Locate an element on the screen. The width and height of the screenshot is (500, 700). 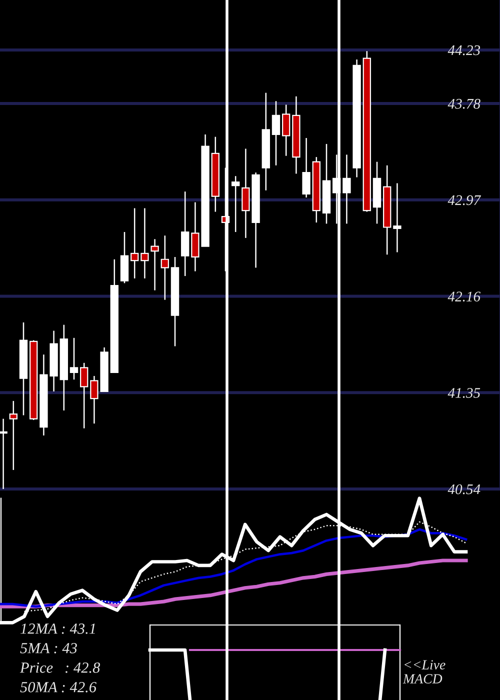
text: Price : 42.8 is located at coordinates (60, 667).